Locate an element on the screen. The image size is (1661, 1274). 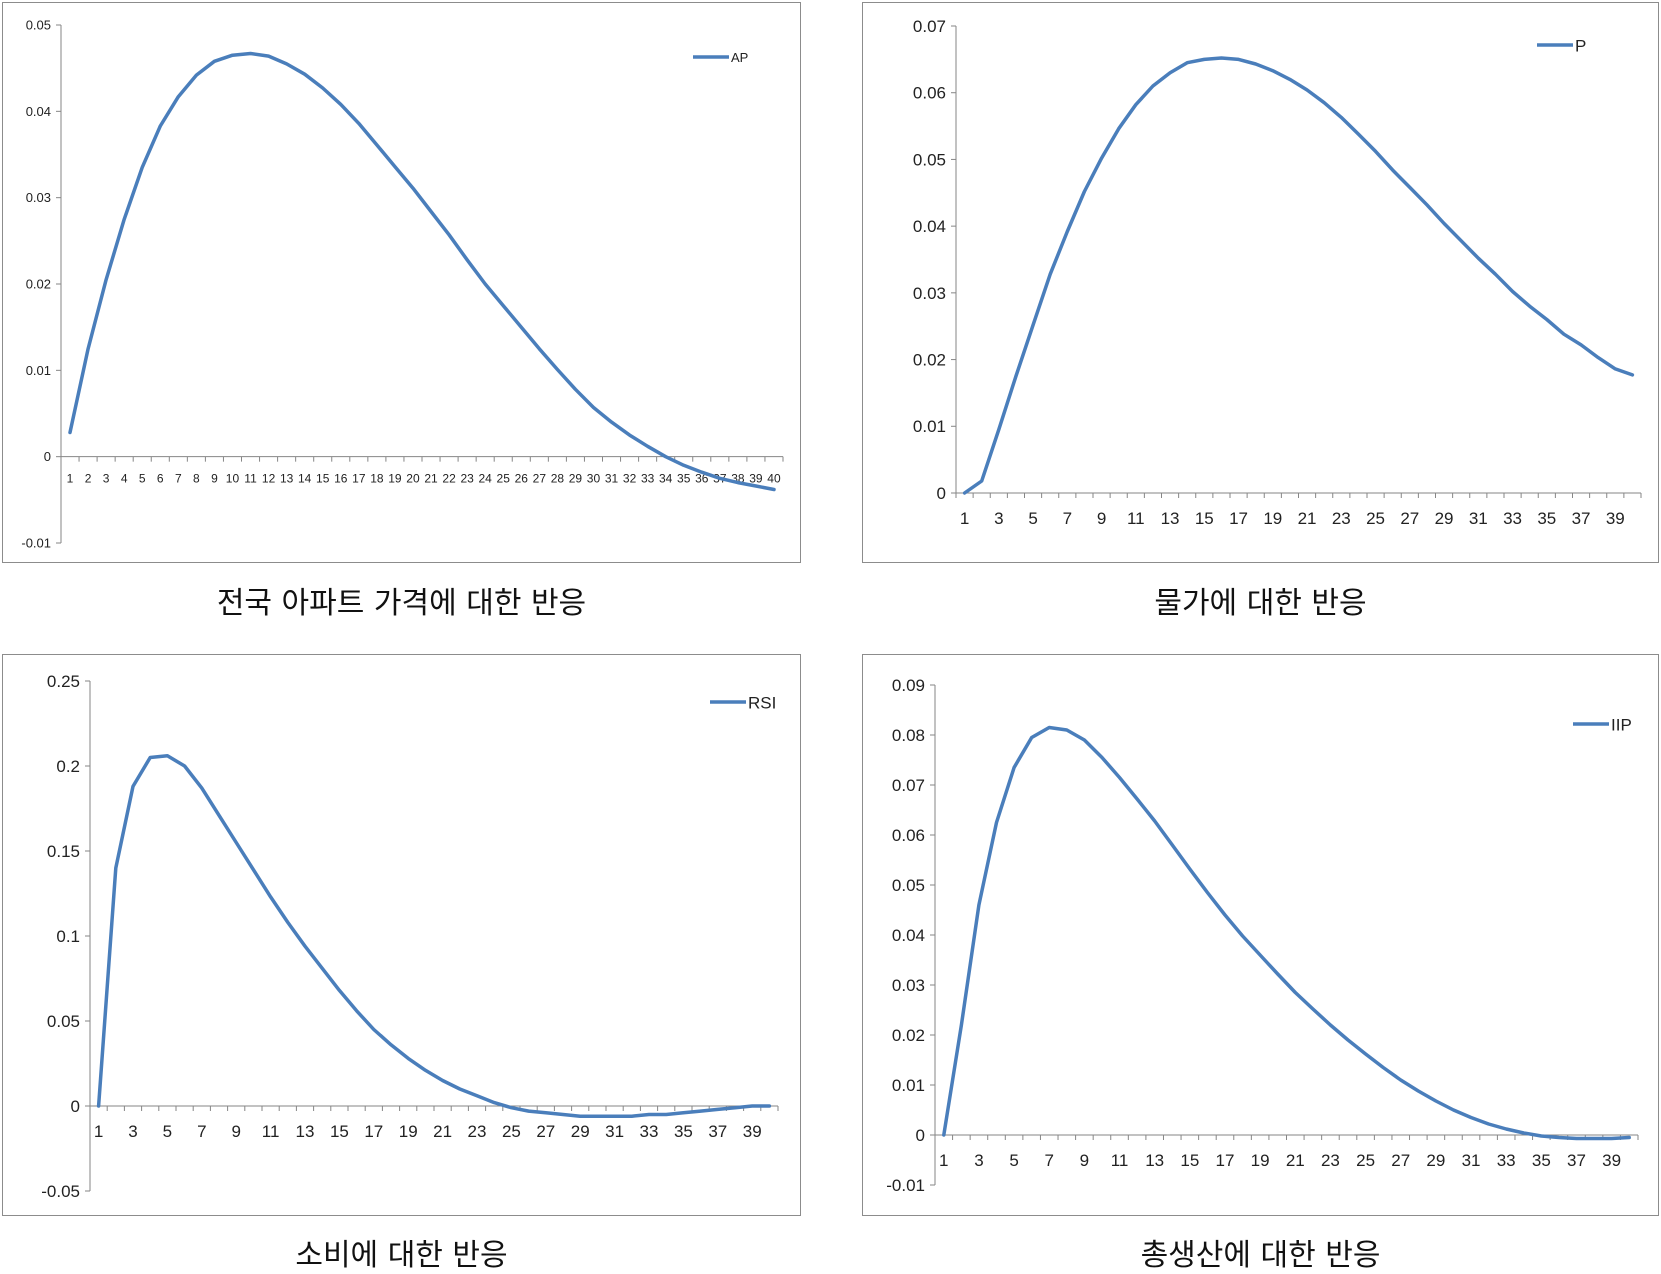
x-tick-label: 2 is located at coordinates (88, 479).